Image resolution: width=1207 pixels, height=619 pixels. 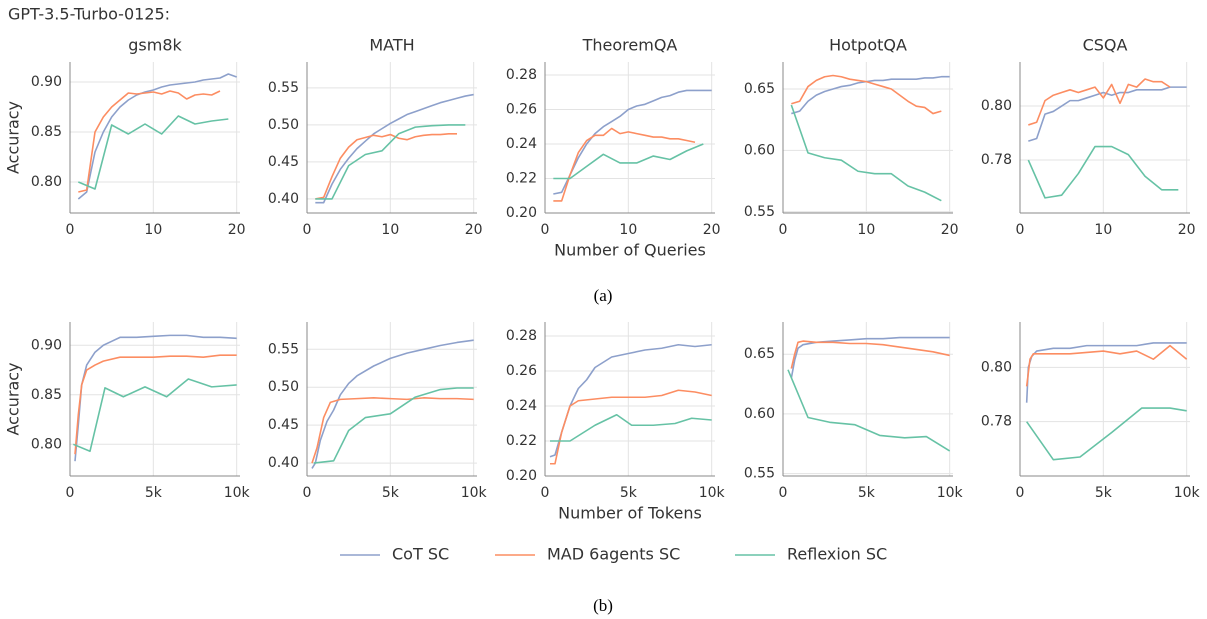 I want to click on y-tick-label: 0.45, so click(x=283, y=425).